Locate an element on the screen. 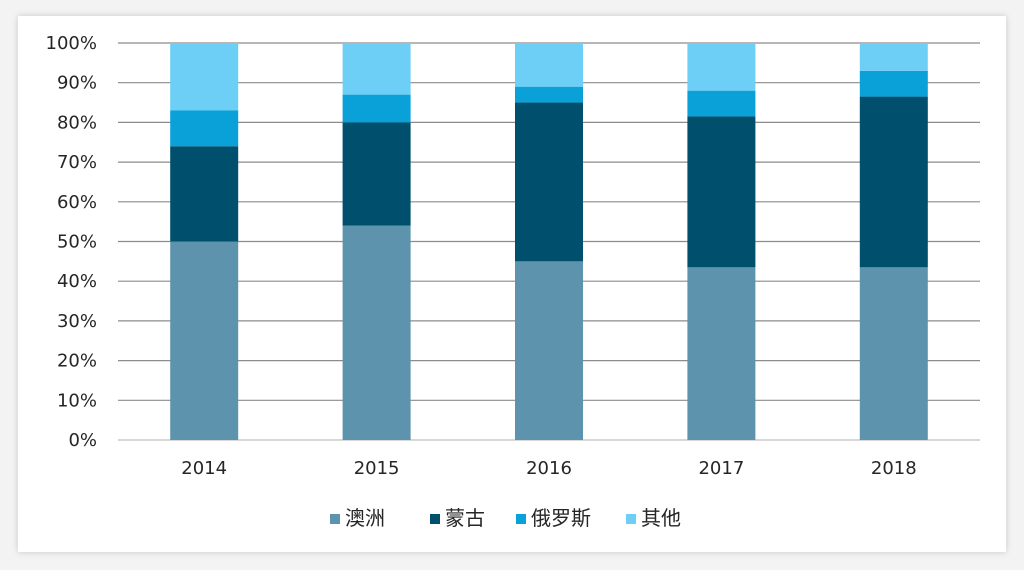 The width and height of the screenshot is (1024, 570). y-tick-label: 100% is located at coordinates (71, 43).